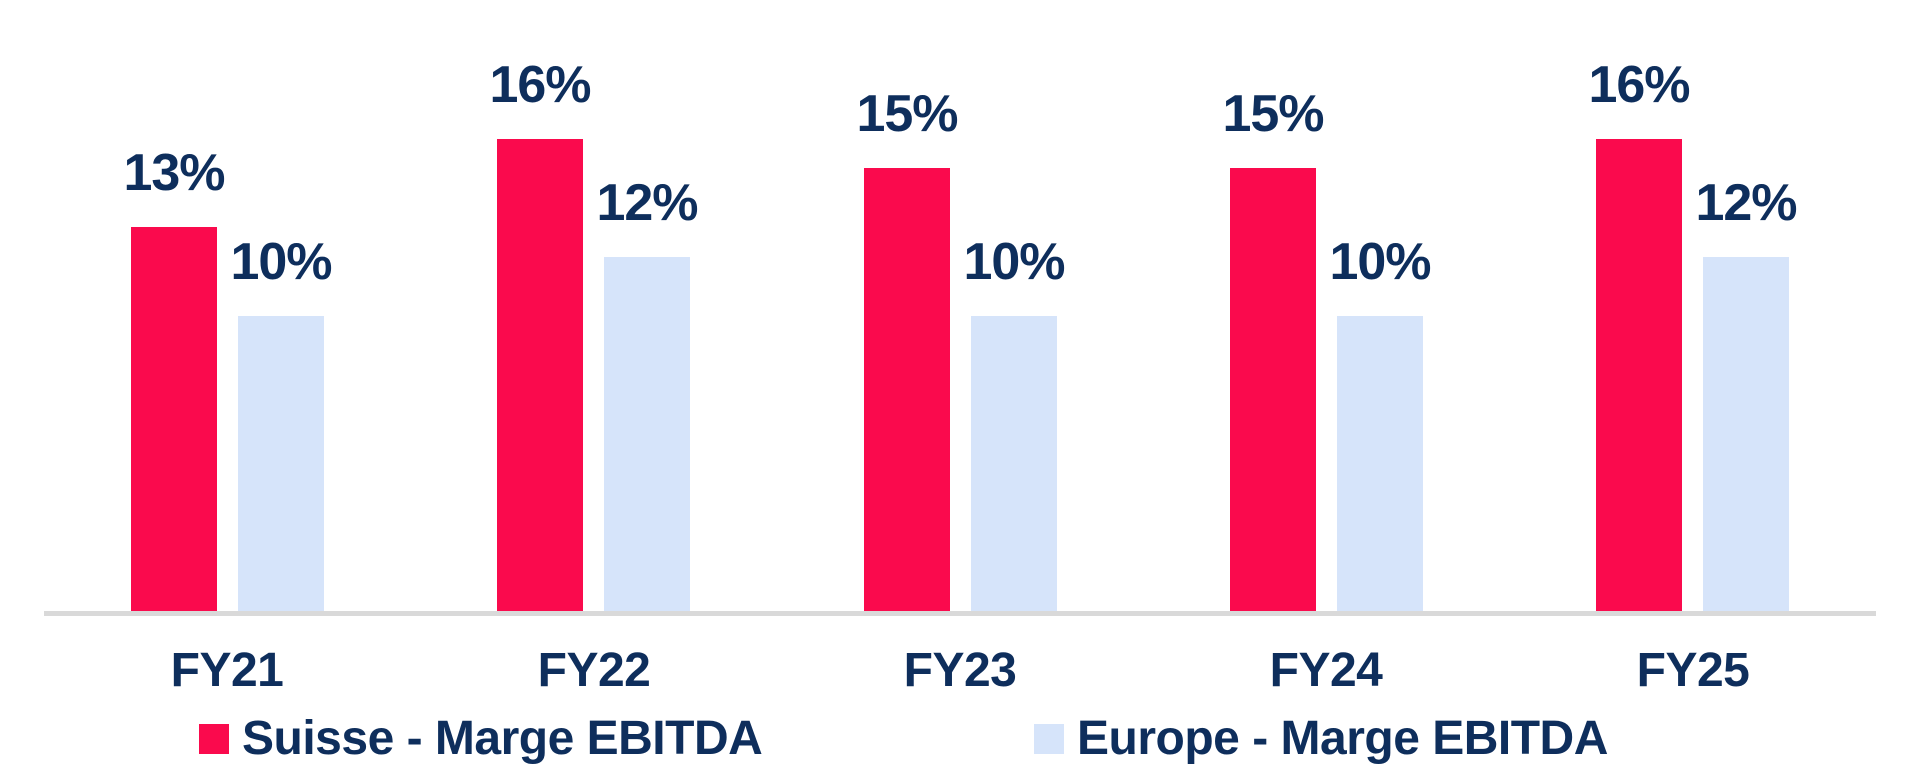 Image resolution: width=1920 pixels, height=780 pixels. I want to click on bar-suisse-fy23, so click(907, 389).